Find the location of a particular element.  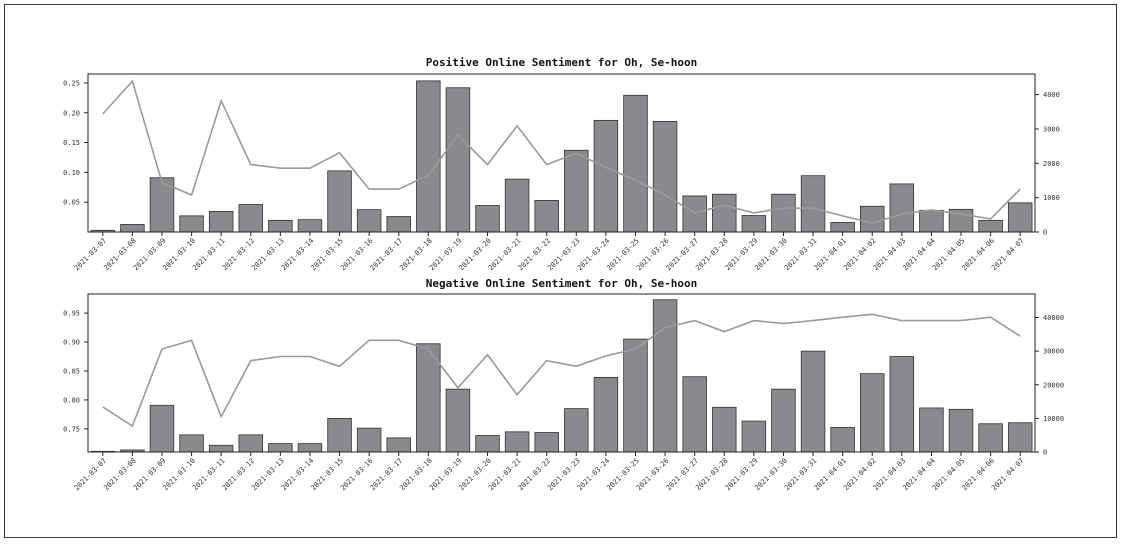

right-tick-label: 40000 is located at coordinates (1053, 318).